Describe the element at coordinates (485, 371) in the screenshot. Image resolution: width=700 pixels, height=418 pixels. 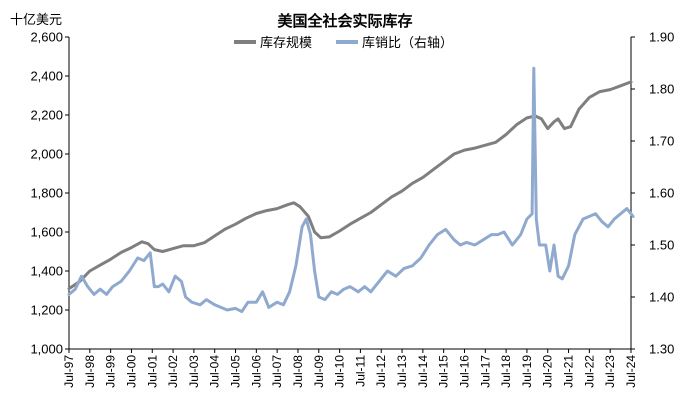
I see `x-tick-label: Jul-17` at that location.